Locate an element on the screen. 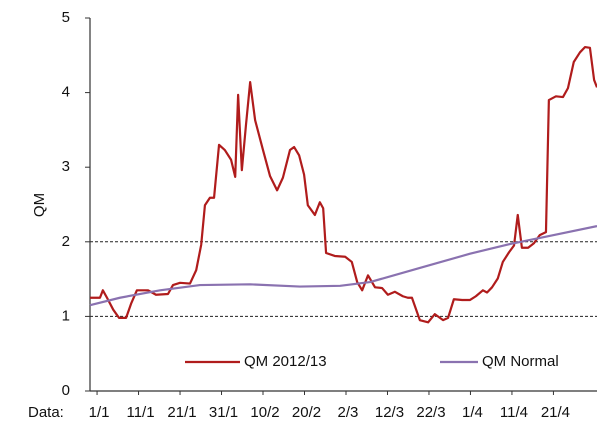 The image size is (597, 426). y-tick-label: 4 is located at coordinates (66, 92).